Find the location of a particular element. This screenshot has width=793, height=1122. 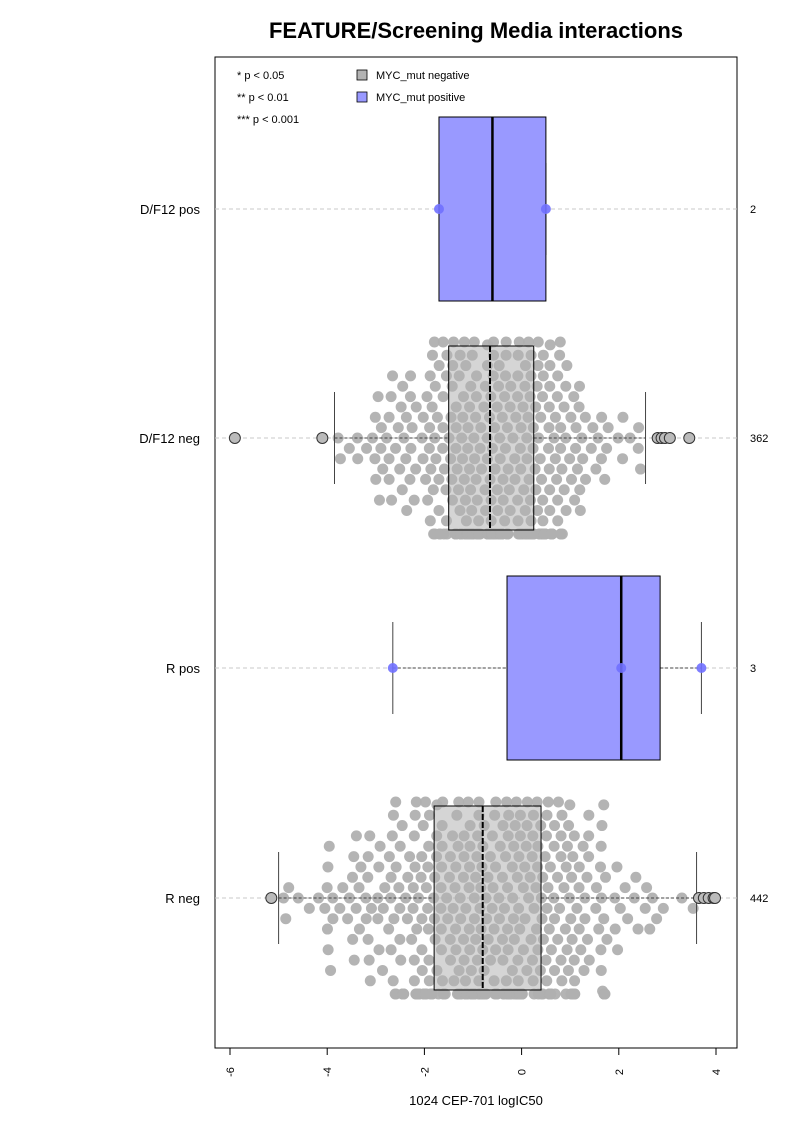

x-tick-label: 0 is located at coordinates (523, 1072).